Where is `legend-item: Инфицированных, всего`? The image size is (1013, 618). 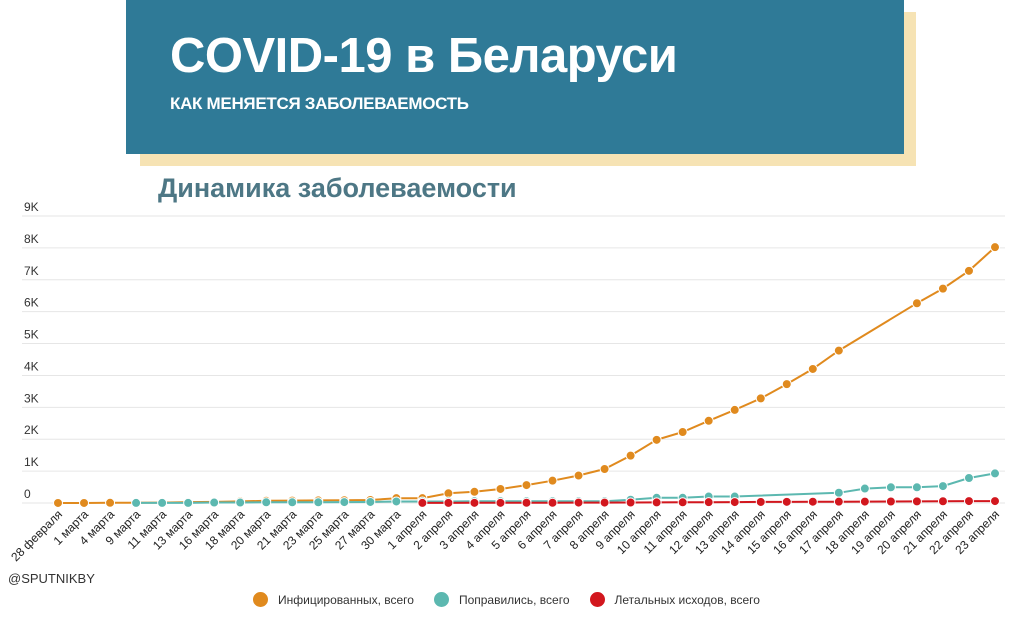
legend-item: Инфицированных, всего is located at coordinates (333, 599).